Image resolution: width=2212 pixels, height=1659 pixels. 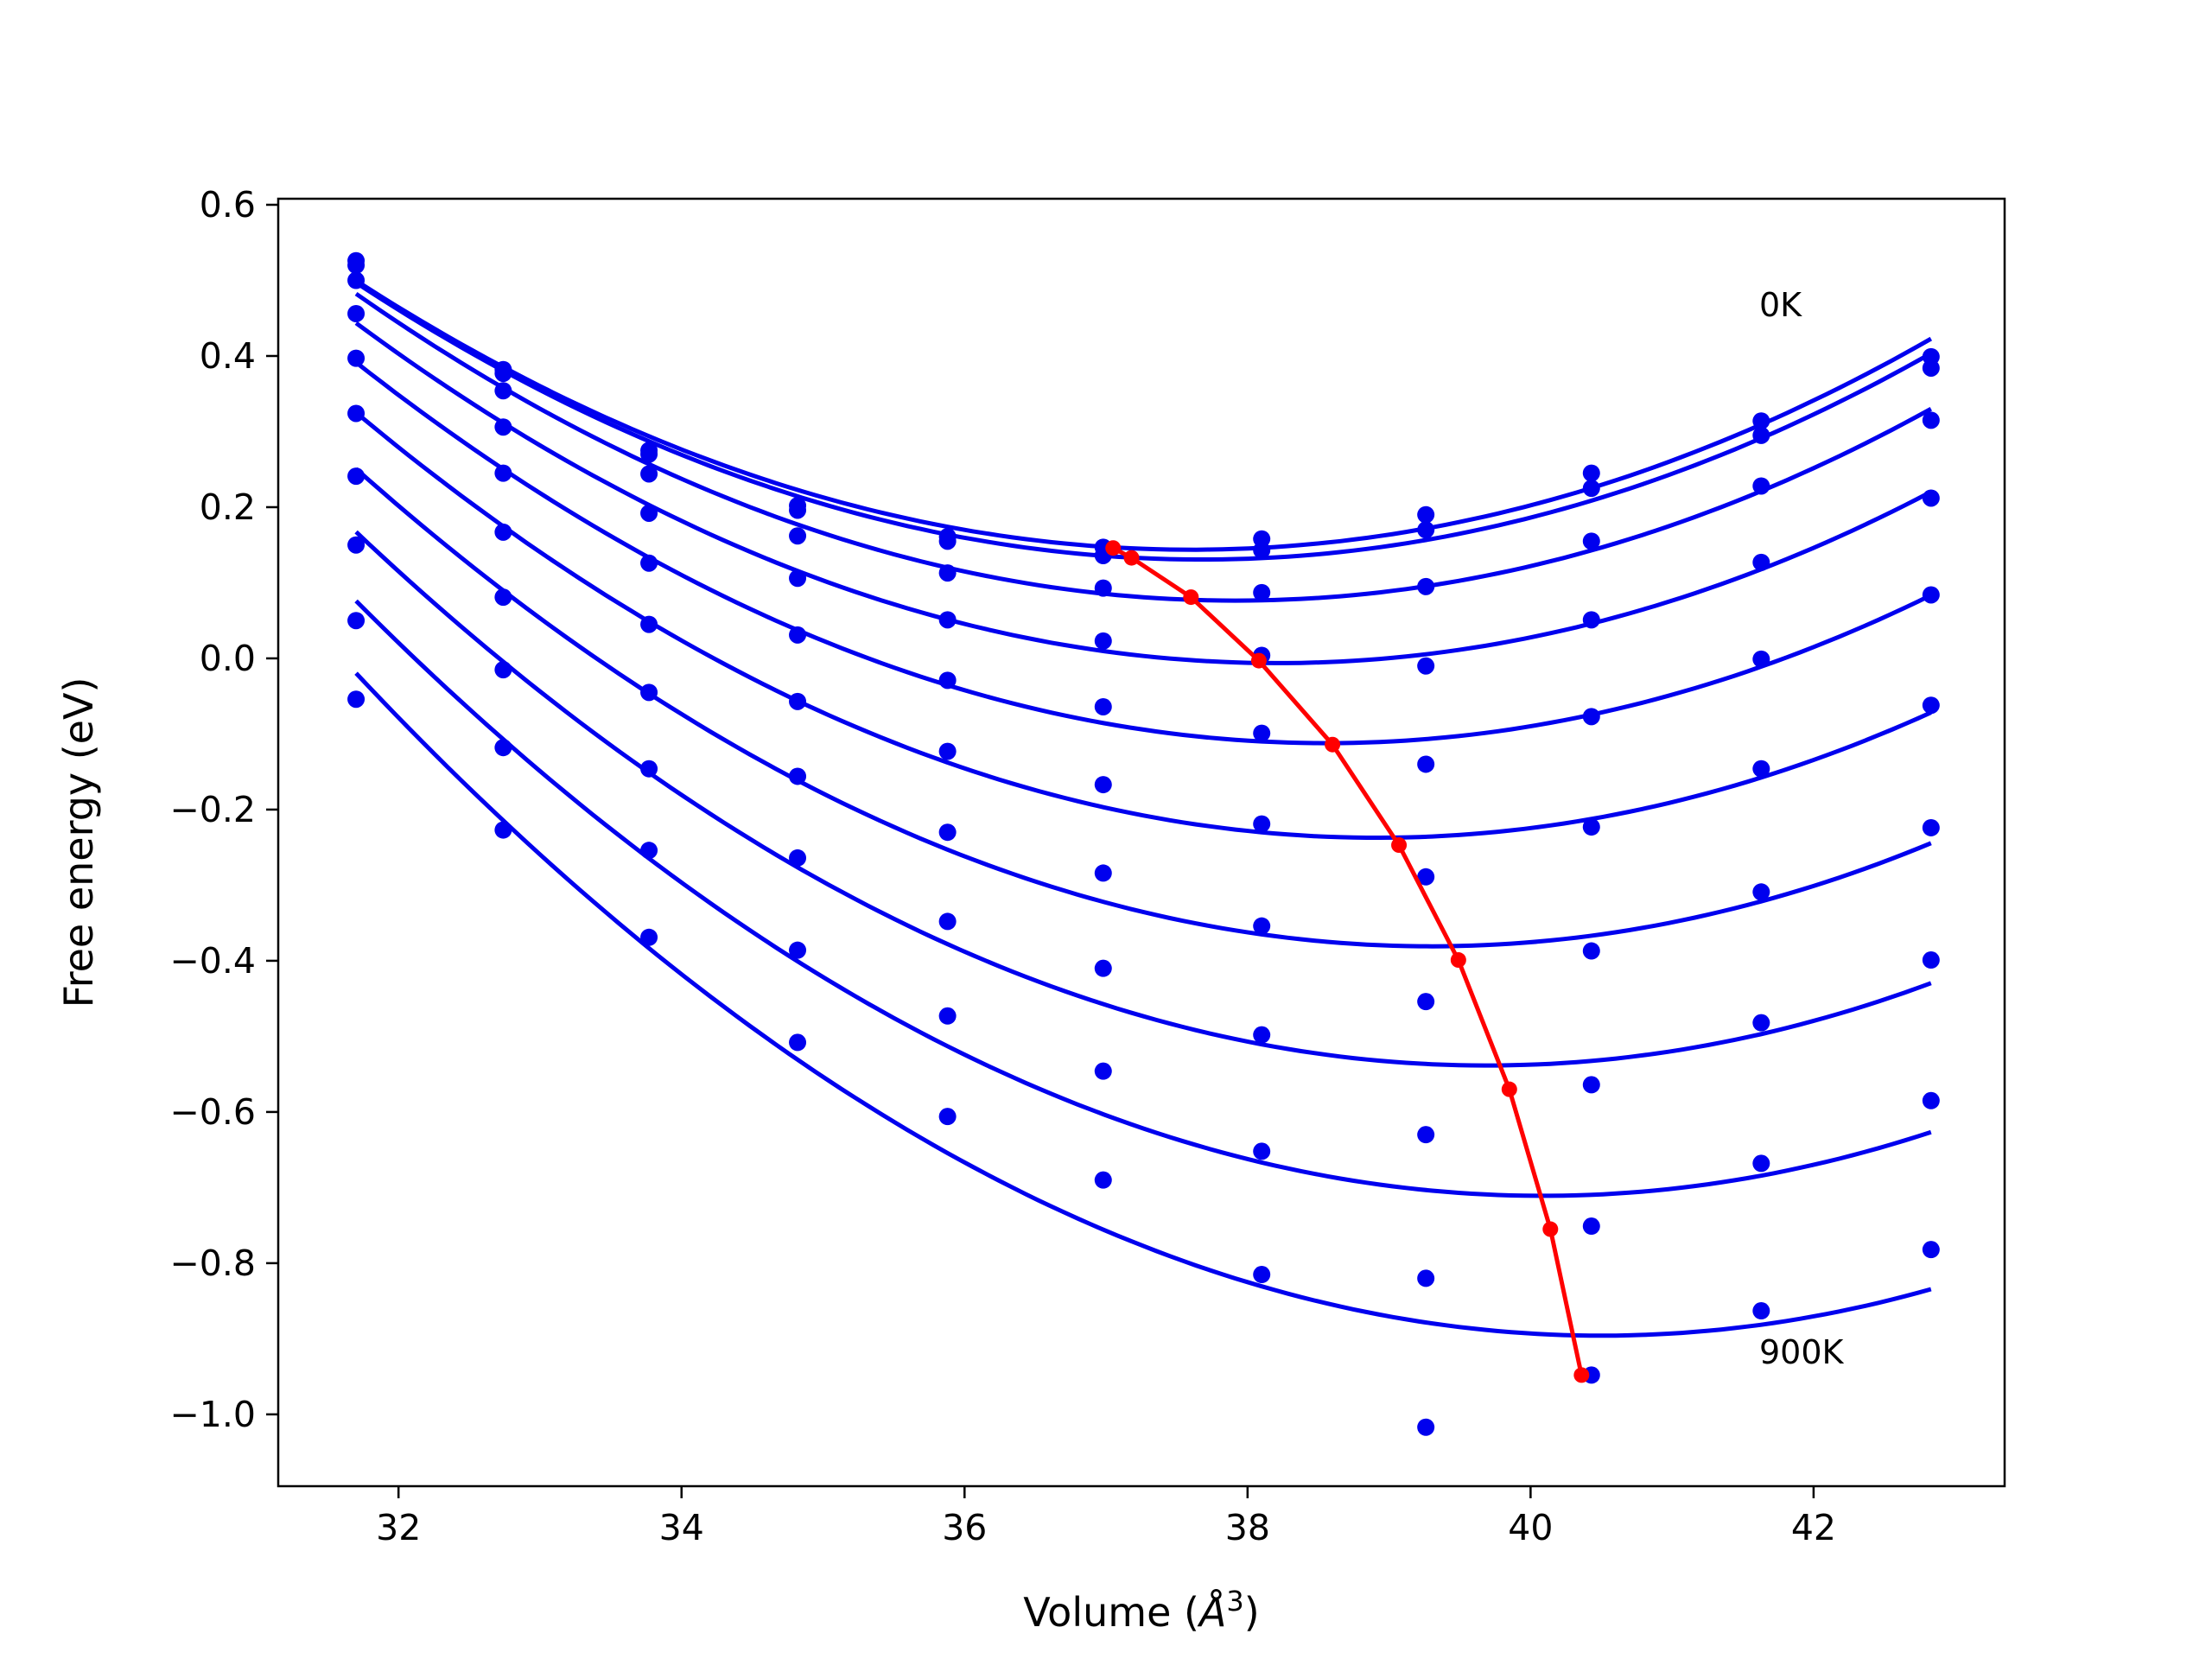 I want to click on y-tick-label-5: −0.4, so click(x=212, y=961).